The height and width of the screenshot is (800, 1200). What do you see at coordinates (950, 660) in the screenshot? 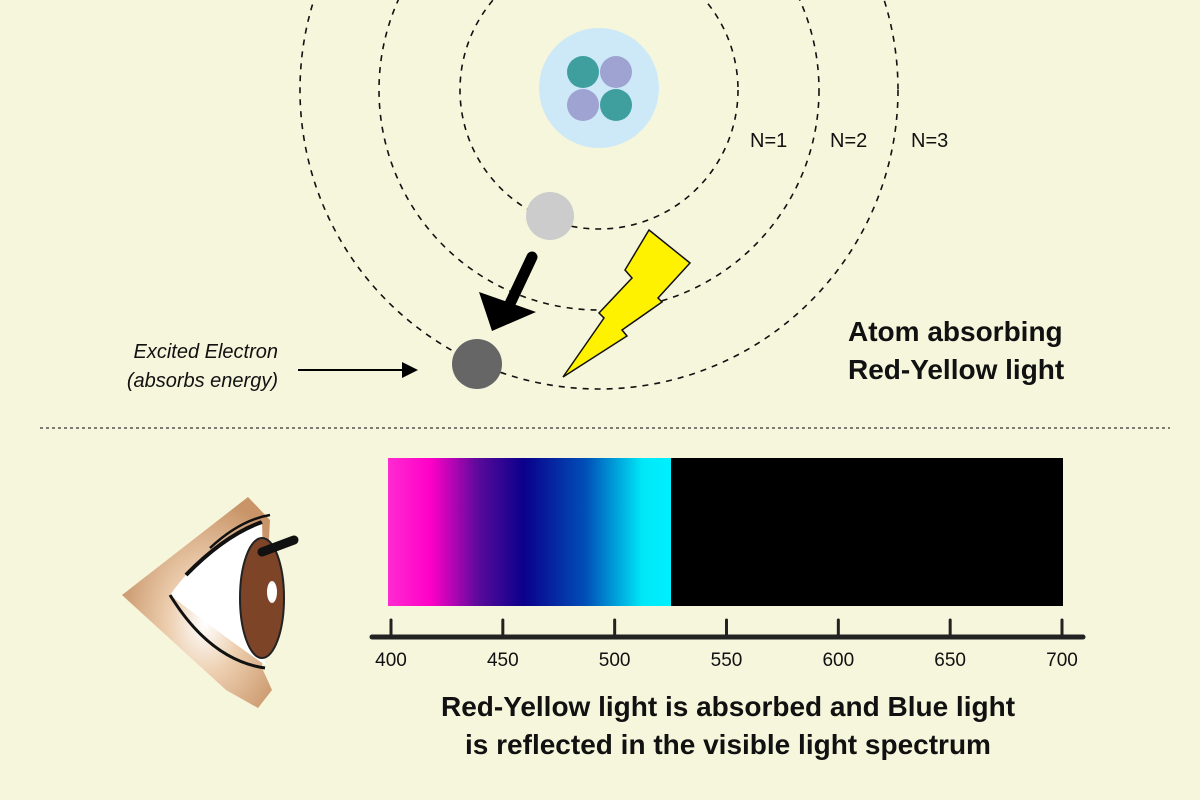
I see `tick-label: 650` at bounding box center [950, 660].